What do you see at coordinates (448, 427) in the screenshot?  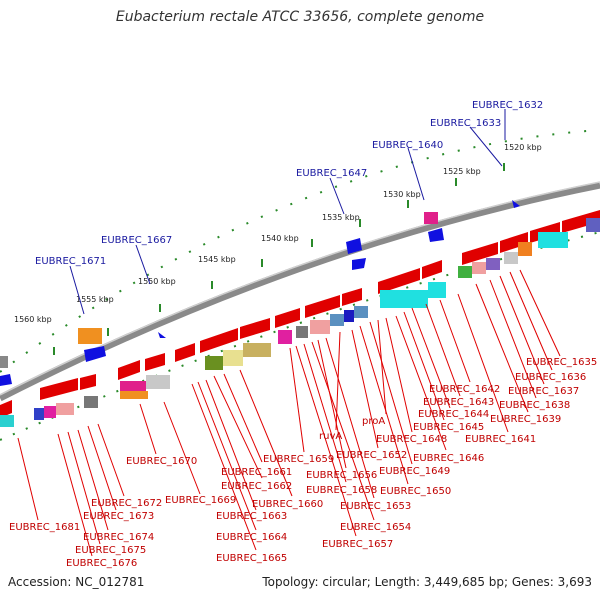 I see `gene-label-inner: EUBREC_1645` at bounding box center [448, 427].